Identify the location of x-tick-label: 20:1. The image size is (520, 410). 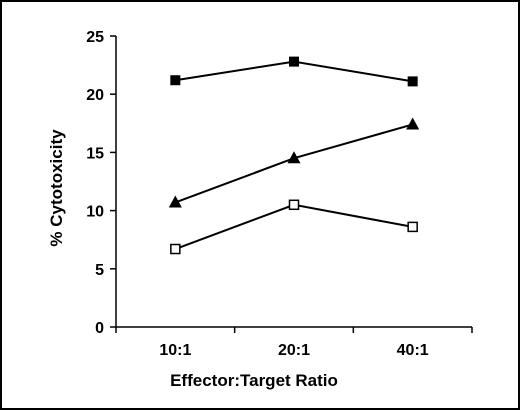
(294, 350).